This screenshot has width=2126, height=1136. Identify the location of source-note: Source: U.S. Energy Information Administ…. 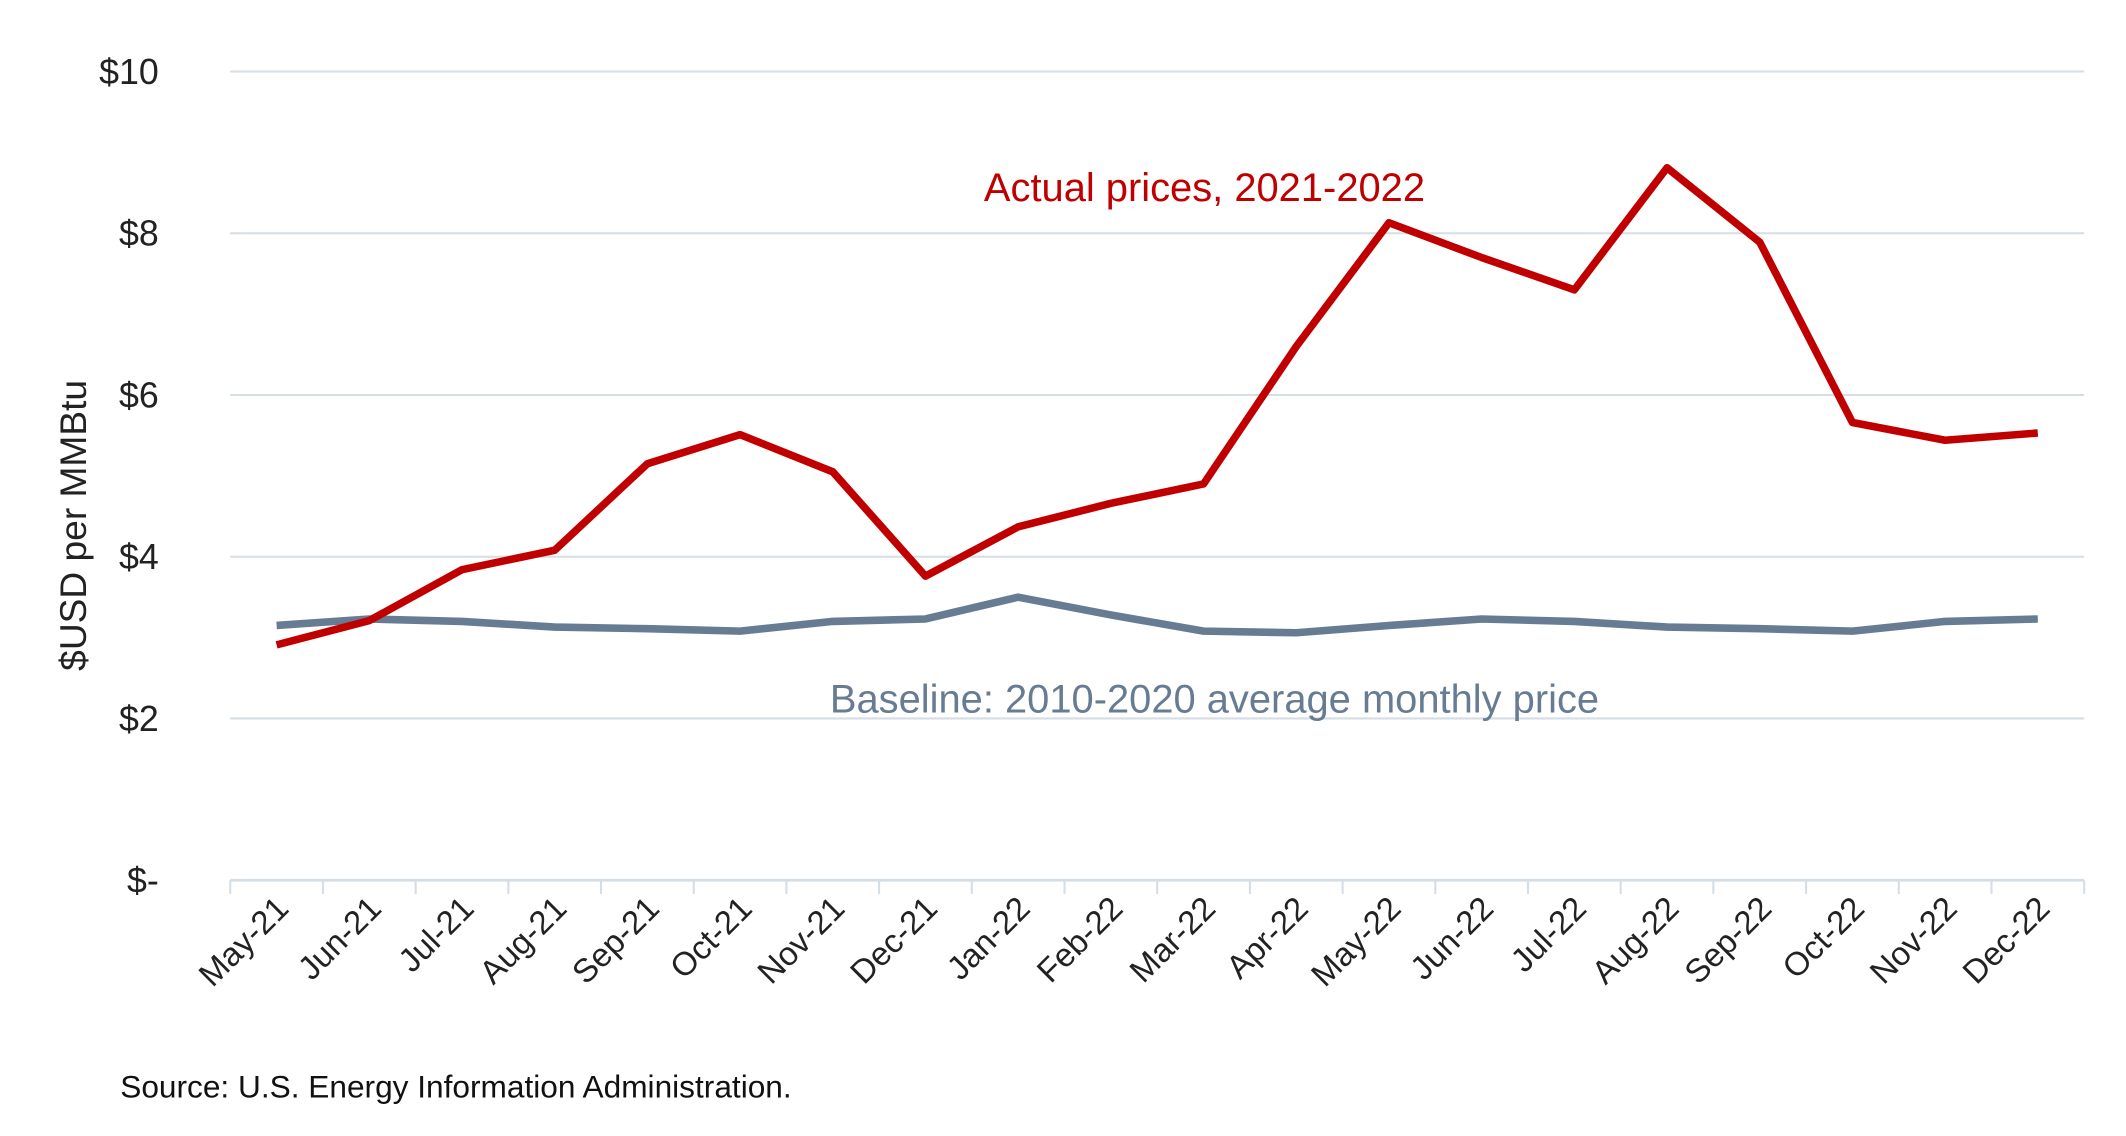
(455, 1086).